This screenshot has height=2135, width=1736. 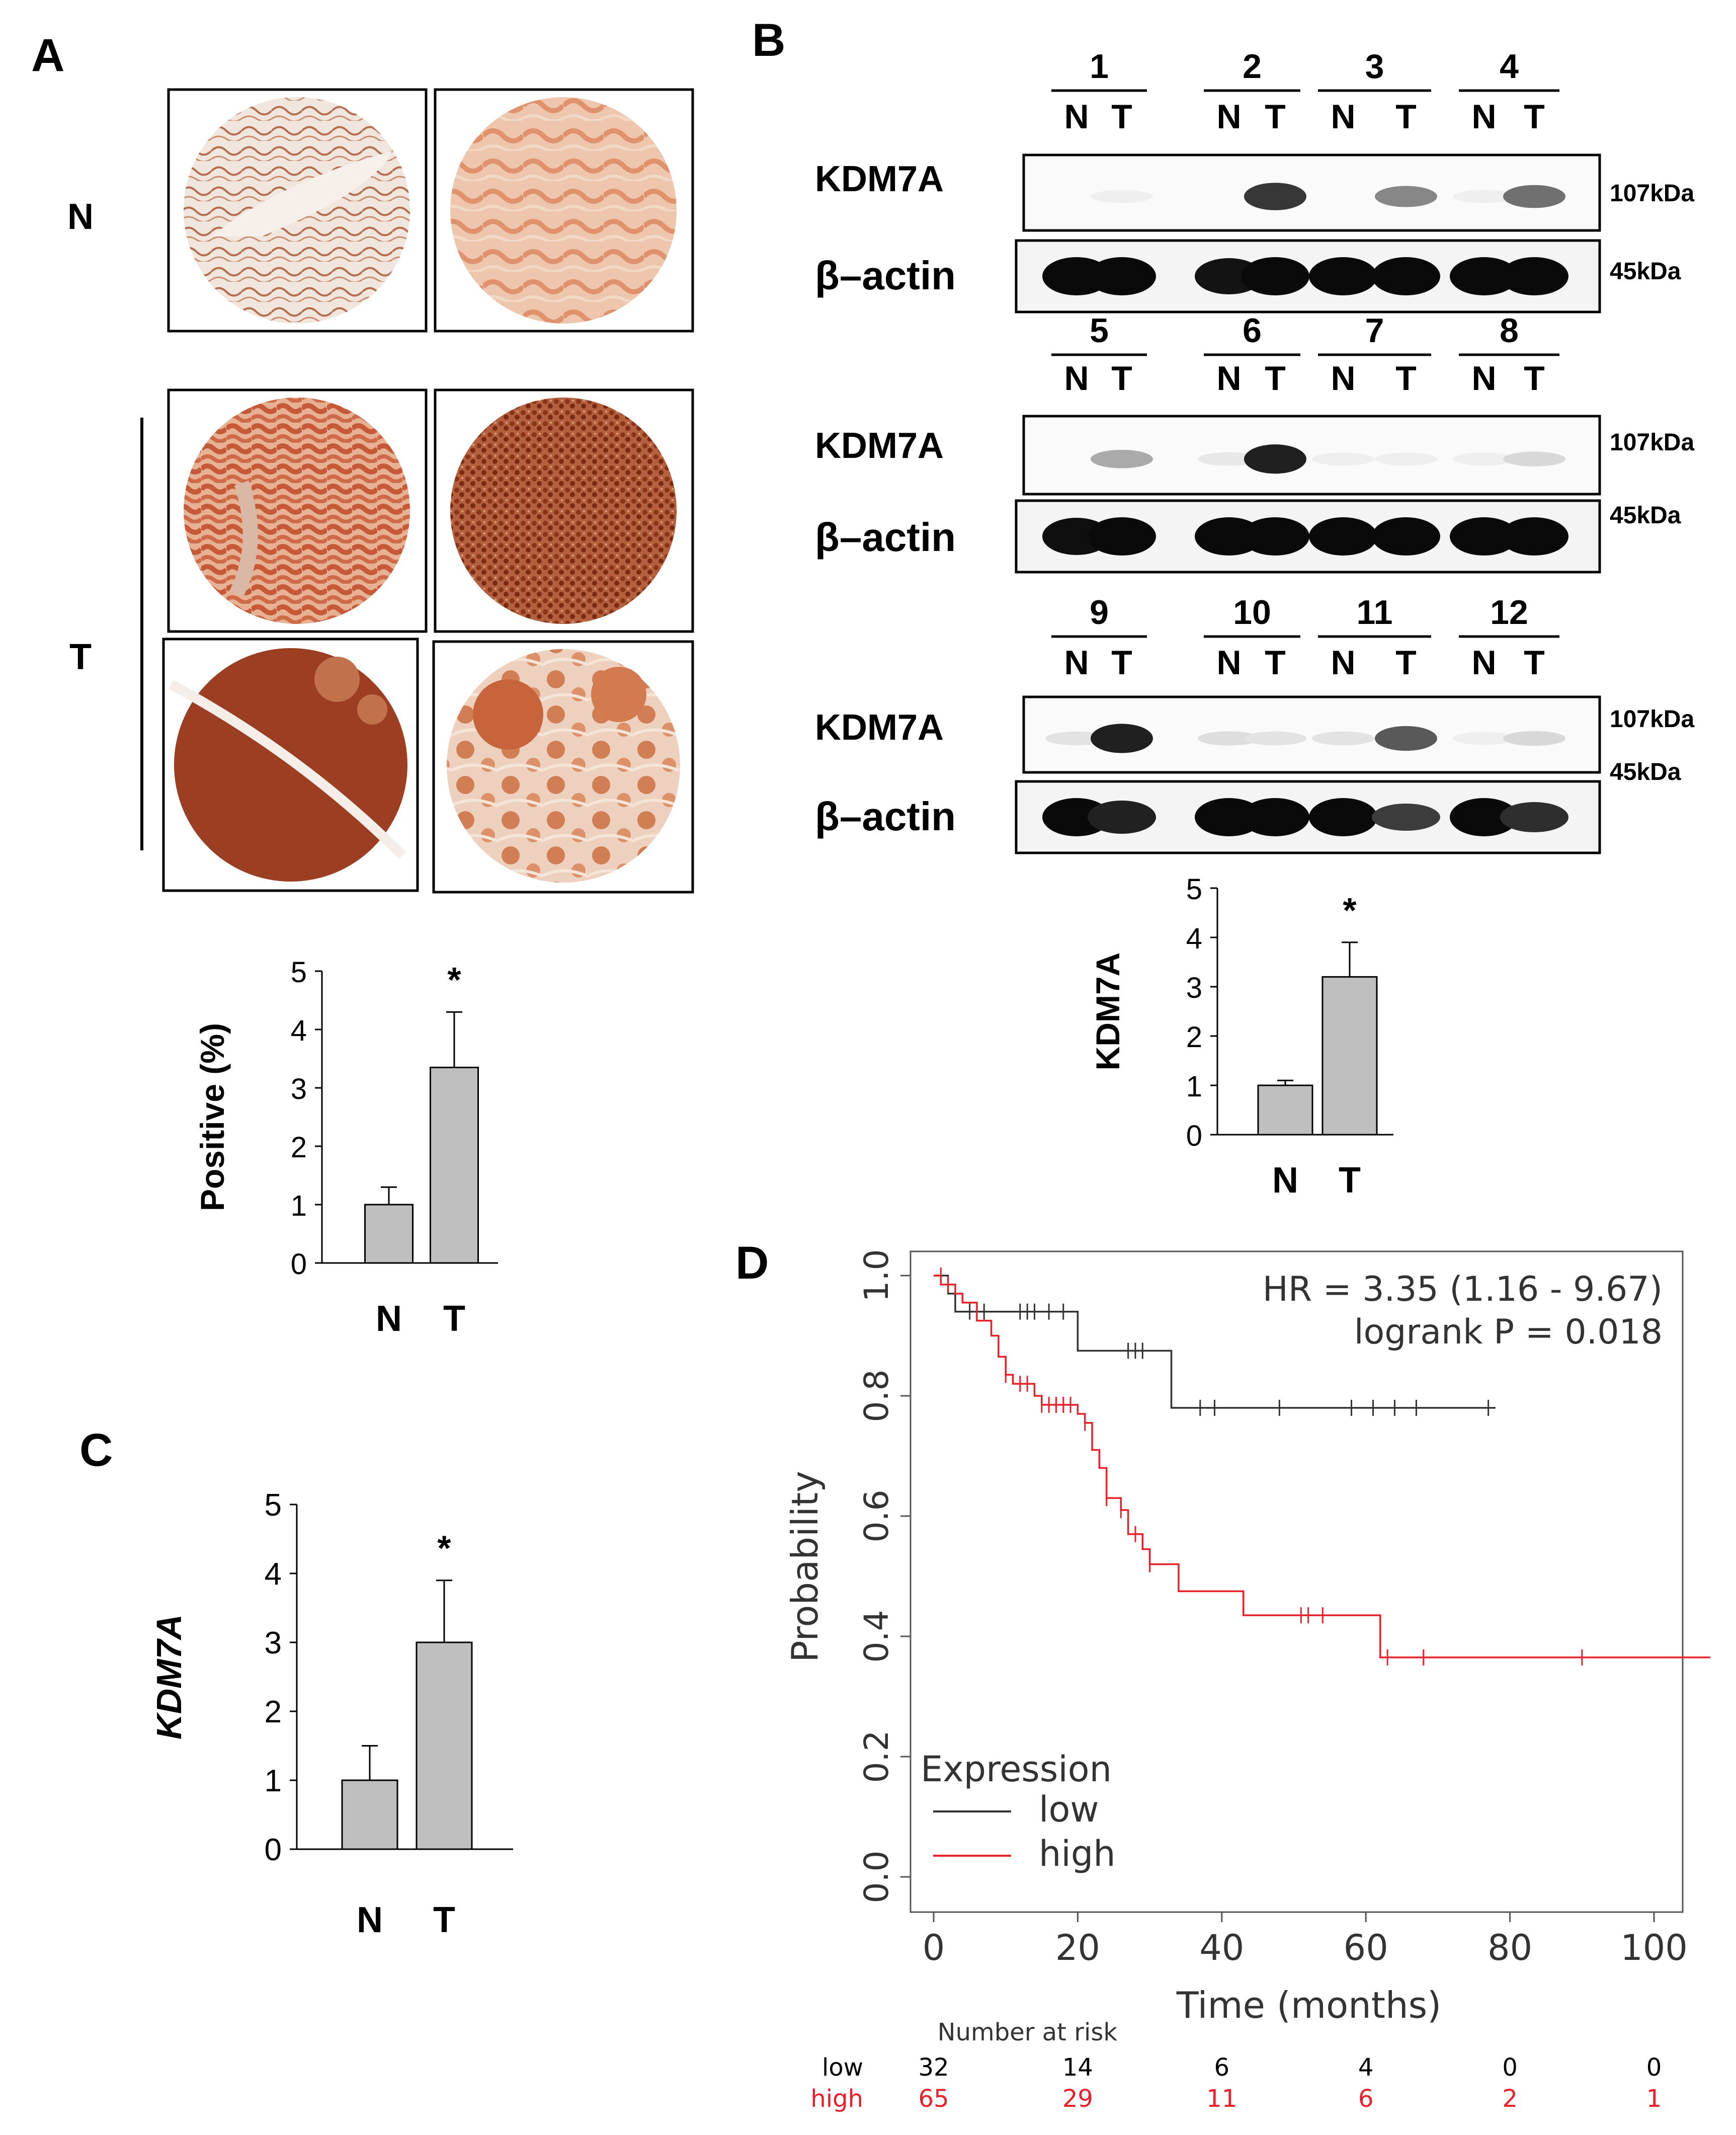 I want to click on sample-number-label: 12, so click(x=1509, y=612).